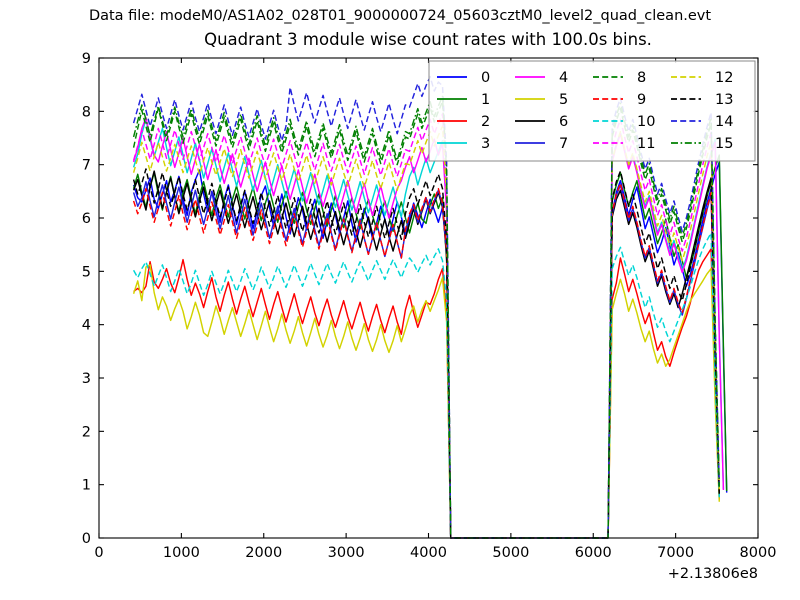  What do you see at coordinates (510, 553) in the screenshot?
I see `x-tick-label: 5000` at bounding box center [510, 553].